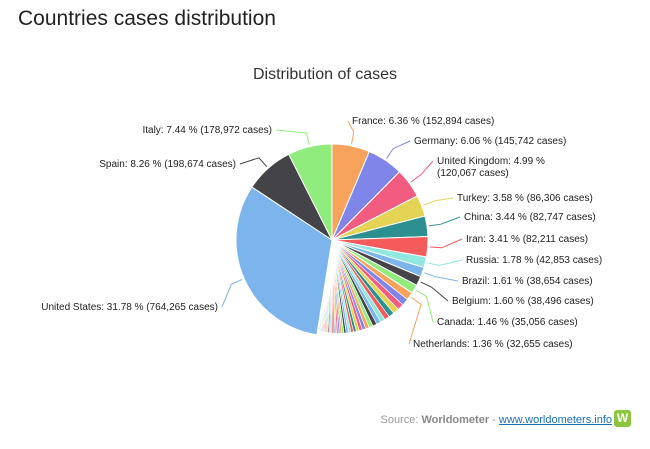  I want to click on data-label-netherlands: Netherlands: 1.36 % (32,655 cases), so click(493, 344).